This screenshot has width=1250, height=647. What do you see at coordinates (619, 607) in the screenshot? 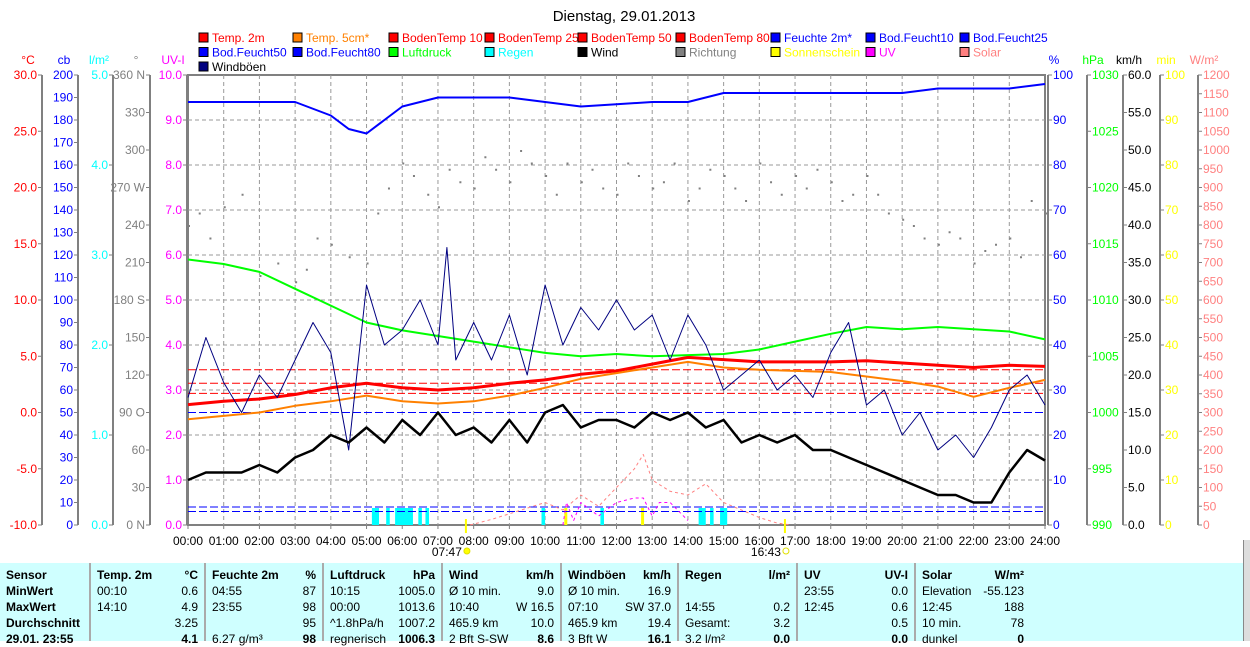
I see `table-row: 07:10 SW 37.0` at bounding box center [619, 607].